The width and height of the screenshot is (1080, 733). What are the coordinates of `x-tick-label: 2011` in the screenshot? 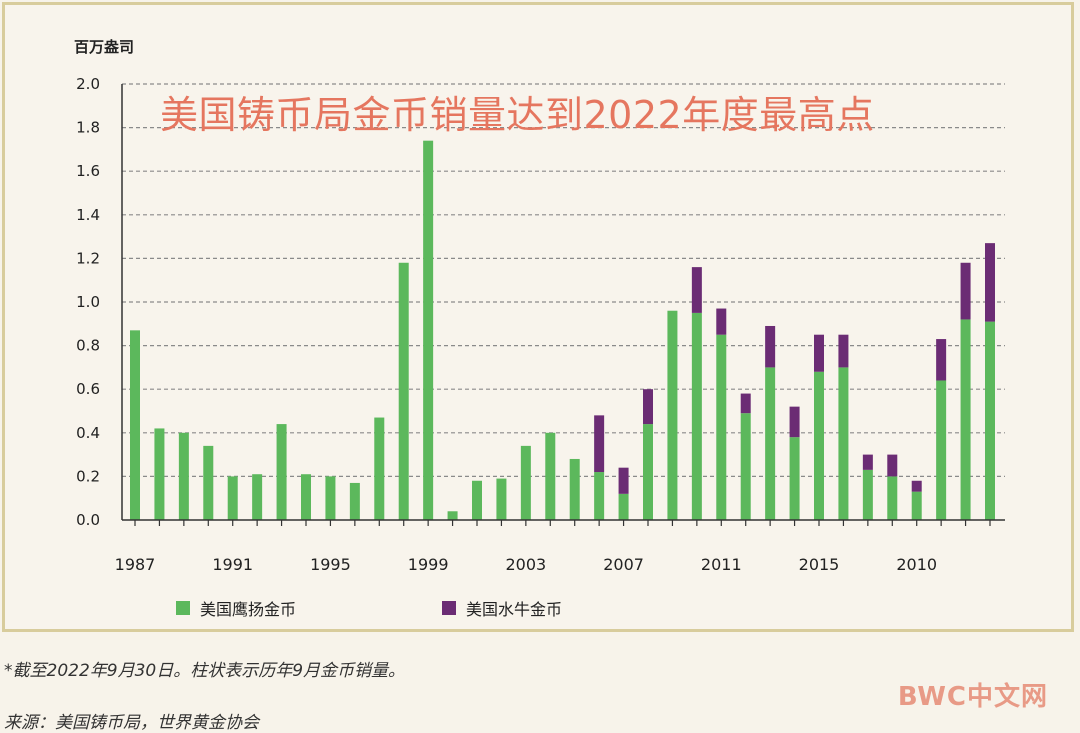 It's located at (721, 564).